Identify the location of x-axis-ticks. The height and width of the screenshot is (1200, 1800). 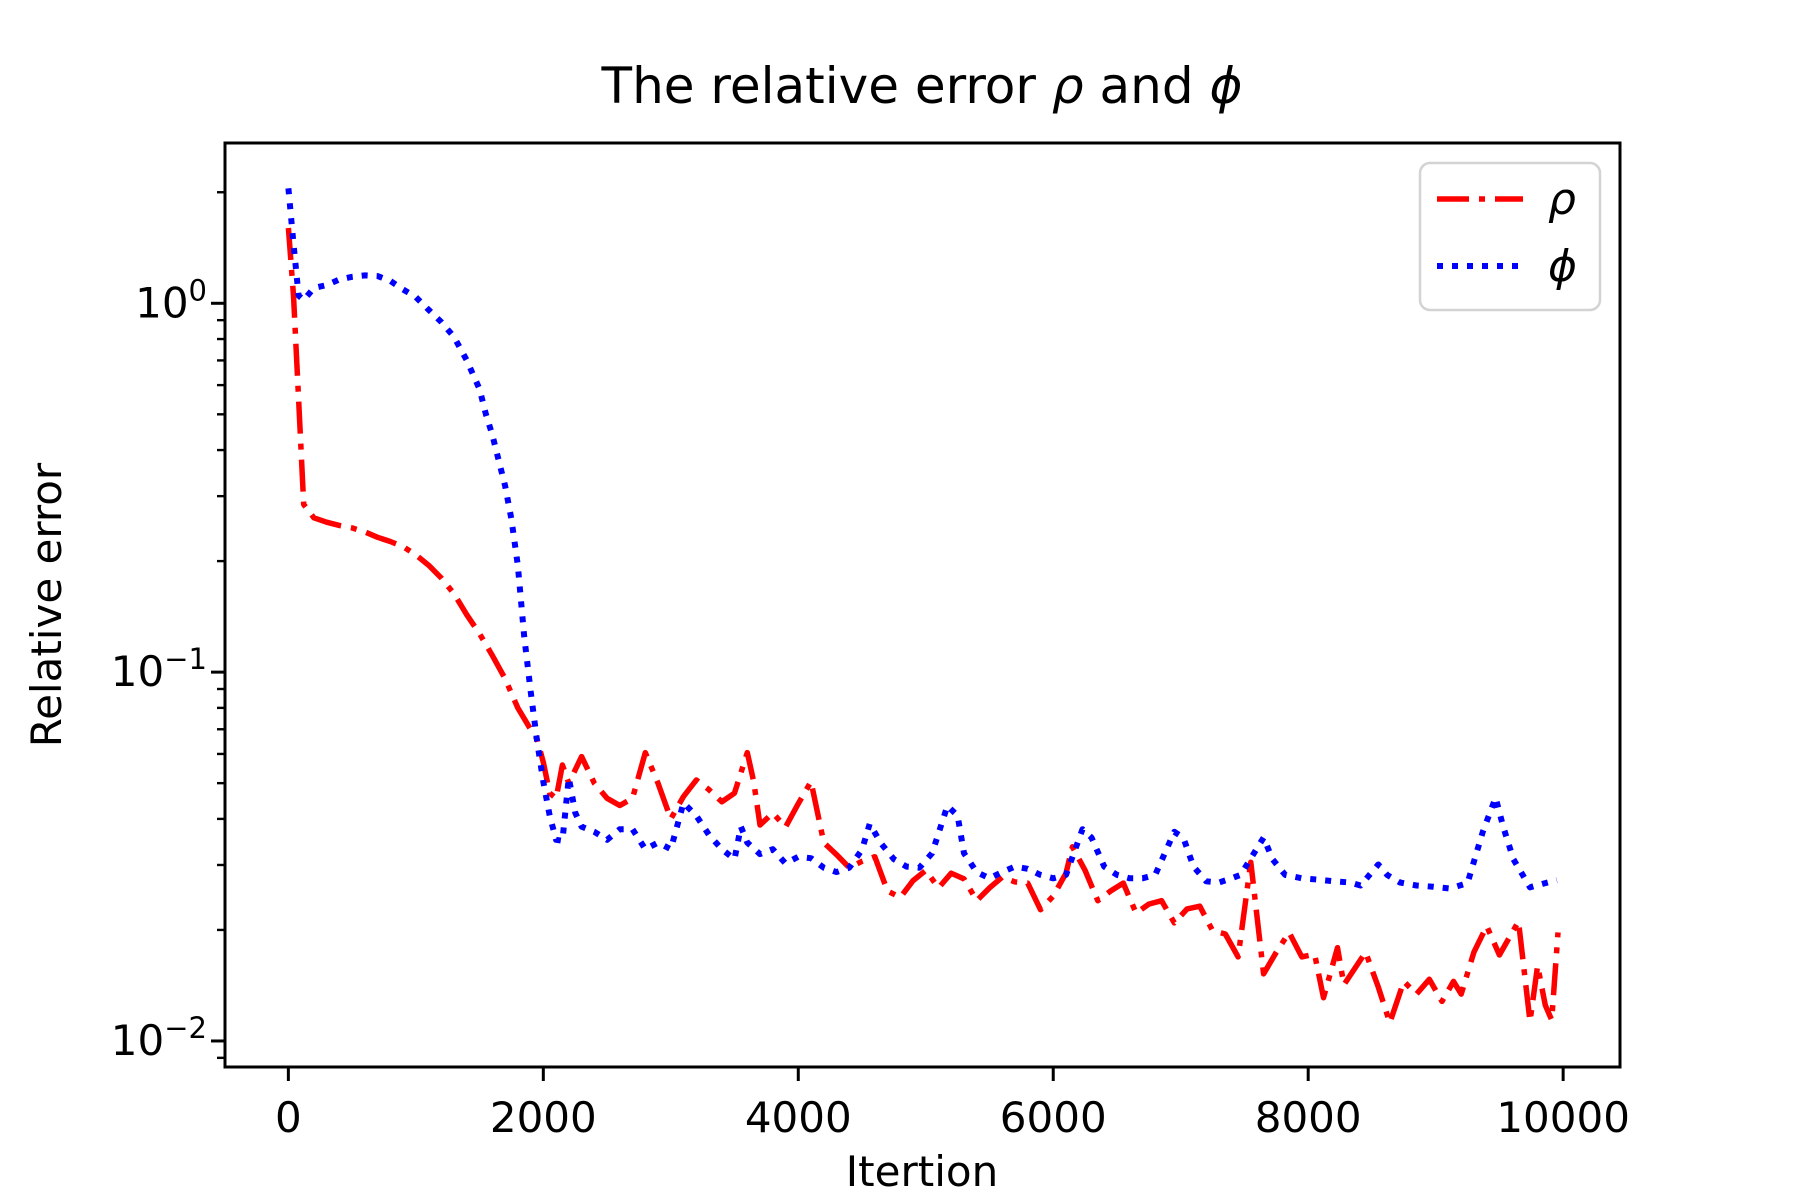
(925, 1074).